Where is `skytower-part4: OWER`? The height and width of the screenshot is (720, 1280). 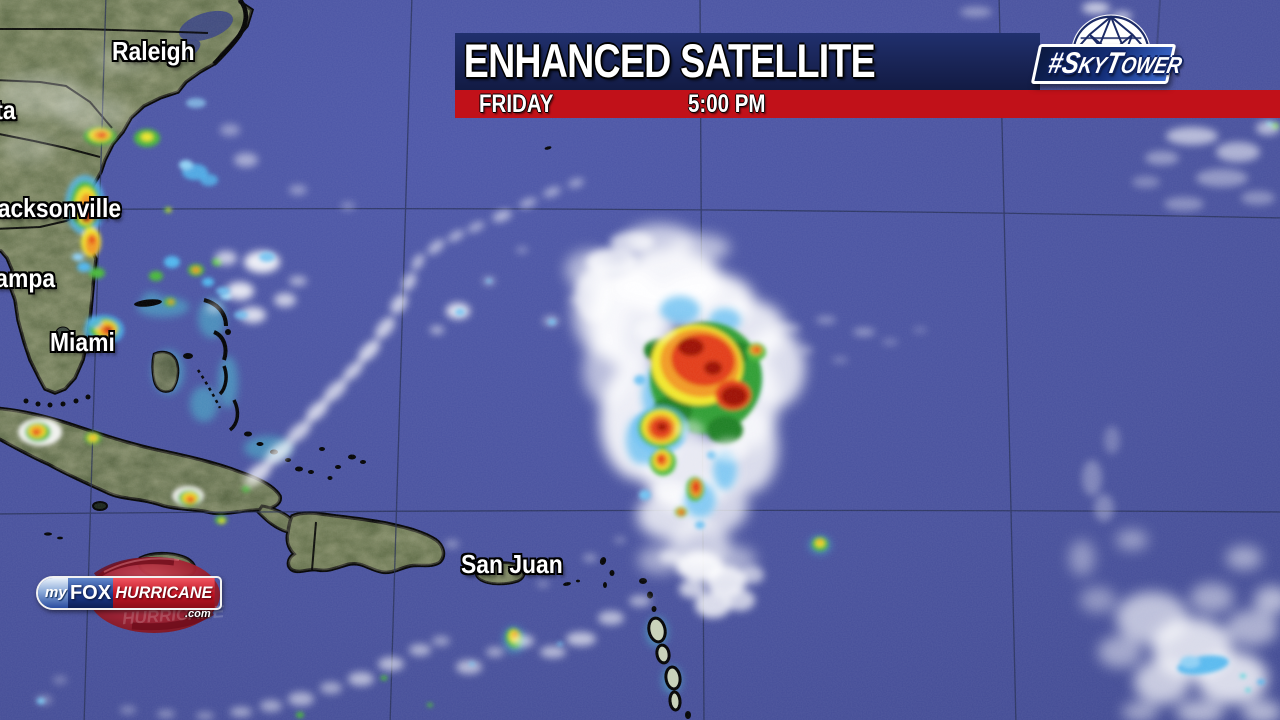
skytower-part4: OWER is located at coordinates (1151, 65).